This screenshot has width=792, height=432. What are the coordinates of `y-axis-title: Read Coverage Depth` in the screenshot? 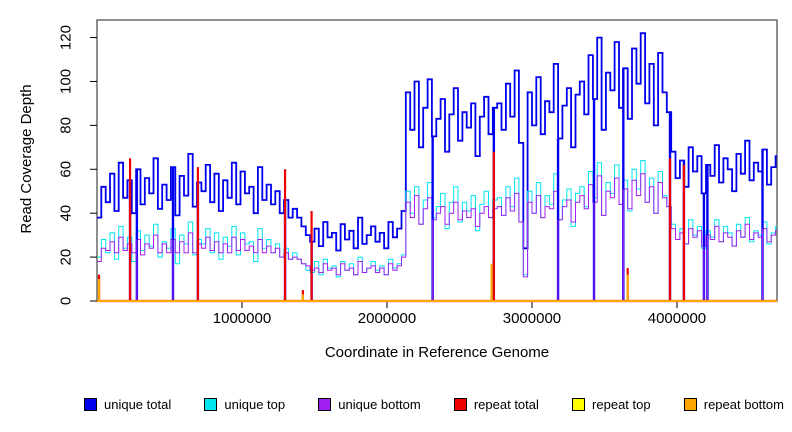 It's located at (26, 159).